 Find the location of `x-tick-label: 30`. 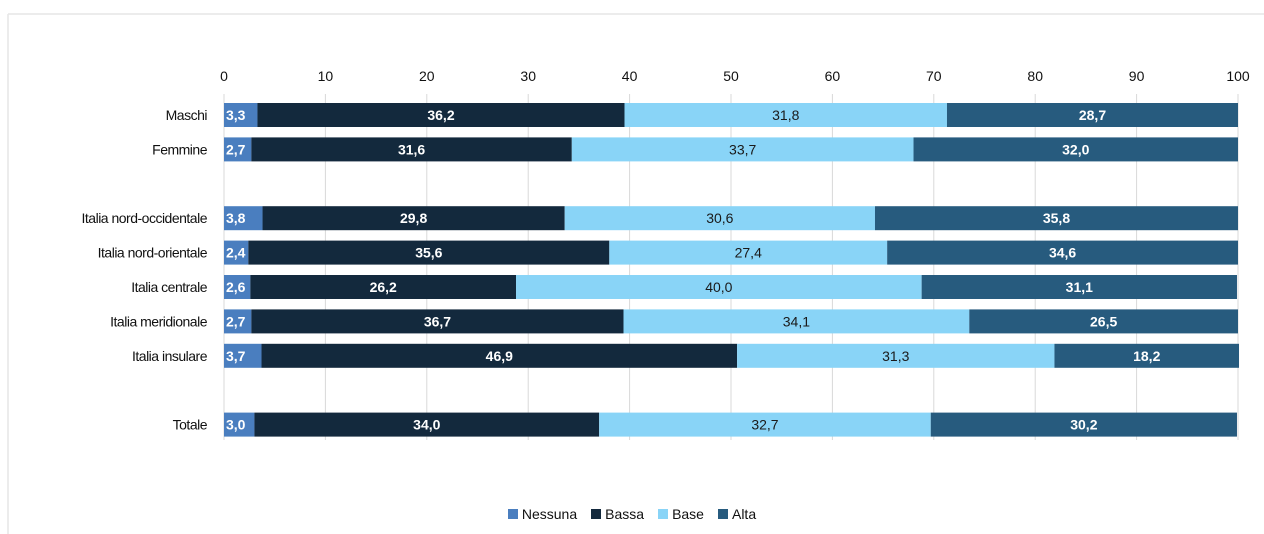

x-tick-label: 30 is located at coordinates (528, 76).